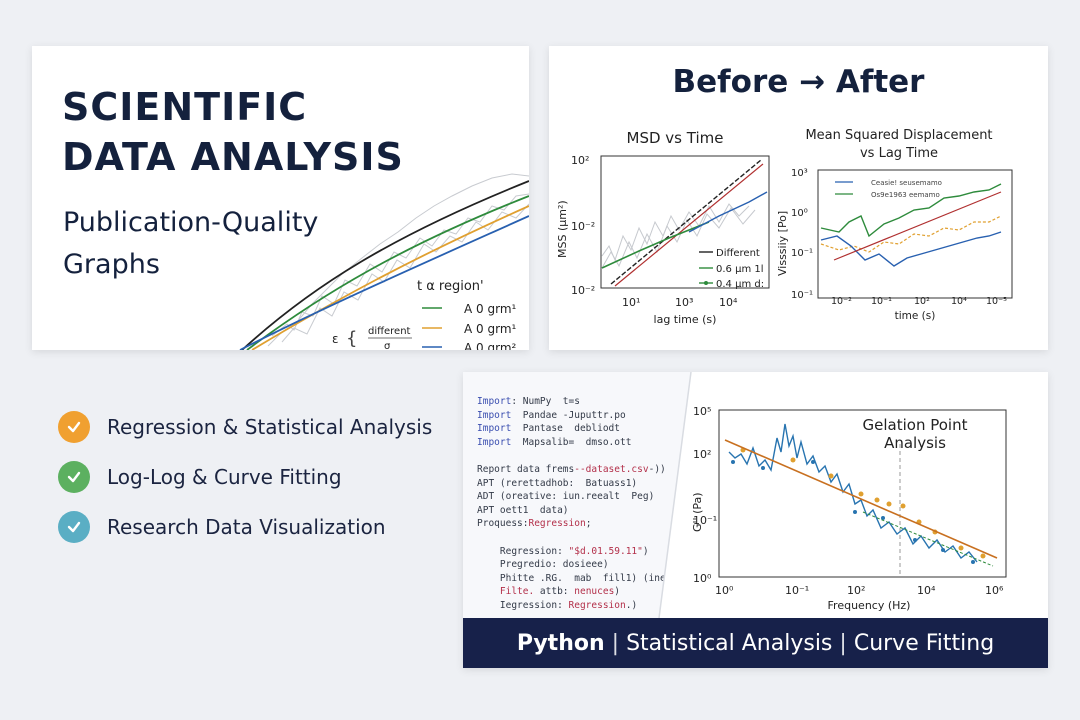  I want to click on x-tick: 10³, so click(684, 302).